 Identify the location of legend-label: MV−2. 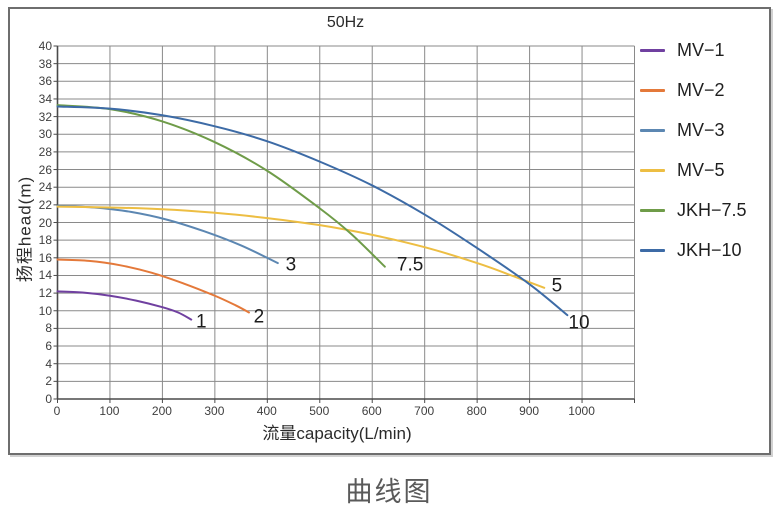
(701, 89).